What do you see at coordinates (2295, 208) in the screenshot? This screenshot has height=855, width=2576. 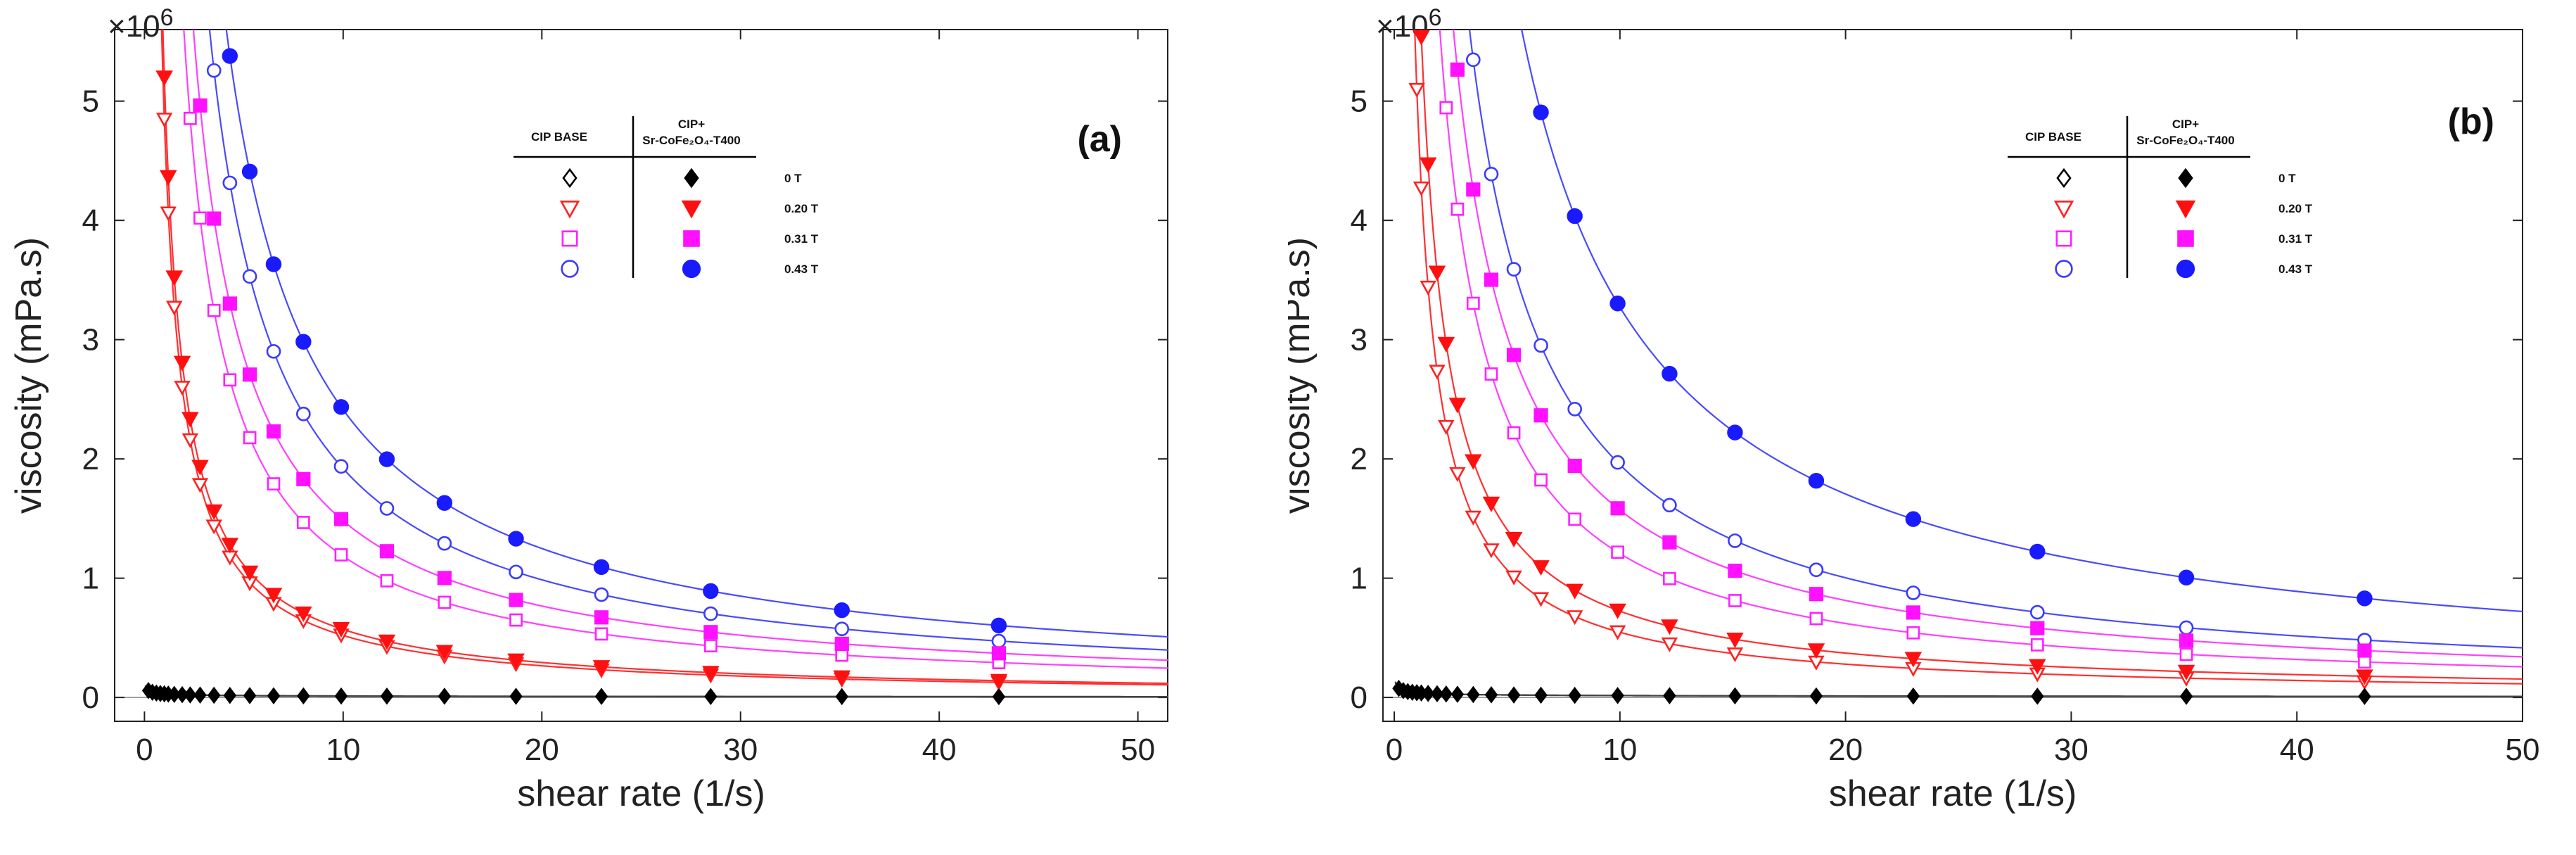 I see `legend-field-label: 0.20 T` at bounding box center [2295, 208].